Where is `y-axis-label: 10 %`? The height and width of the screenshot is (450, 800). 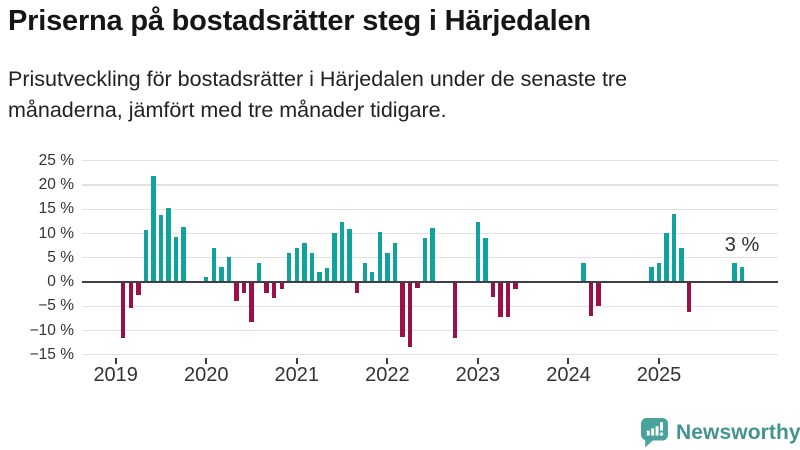 y-axis-label: 10 % is located at coordinates (56, 233).